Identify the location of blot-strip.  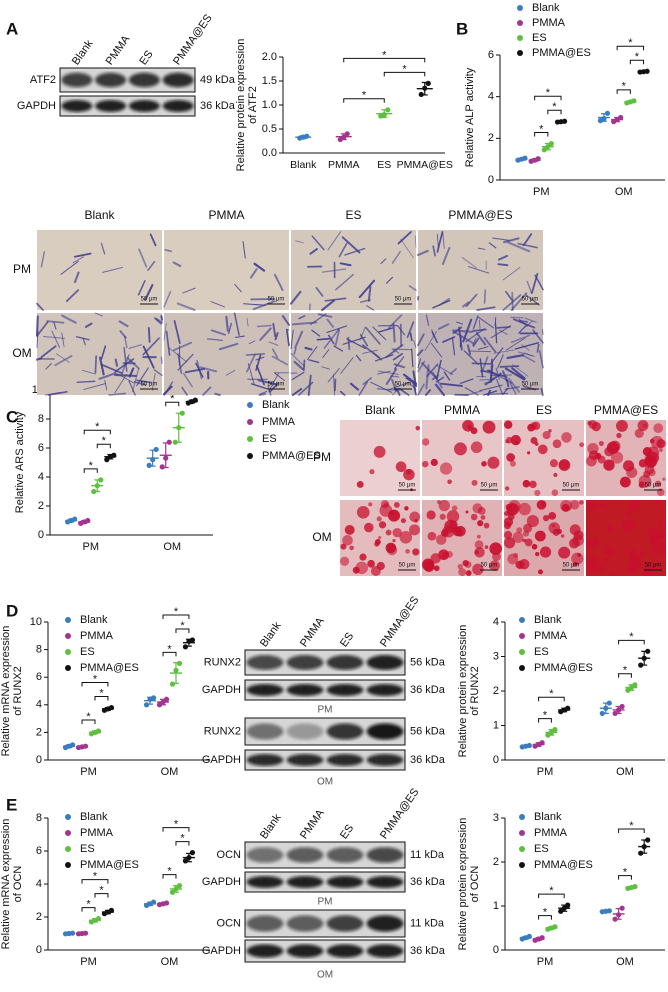
(325, 690).